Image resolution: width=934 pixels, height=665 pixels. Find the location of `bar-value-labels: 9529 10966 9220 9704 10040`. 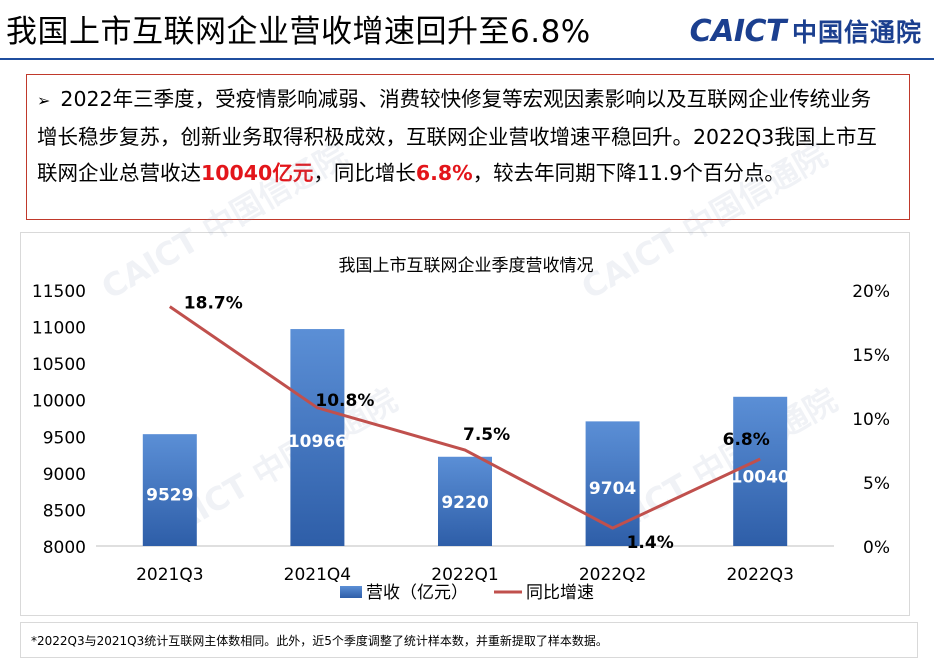

bar-value-labels: 9529 10966 9220 9704 10040 is located at coordinates (468, 472).